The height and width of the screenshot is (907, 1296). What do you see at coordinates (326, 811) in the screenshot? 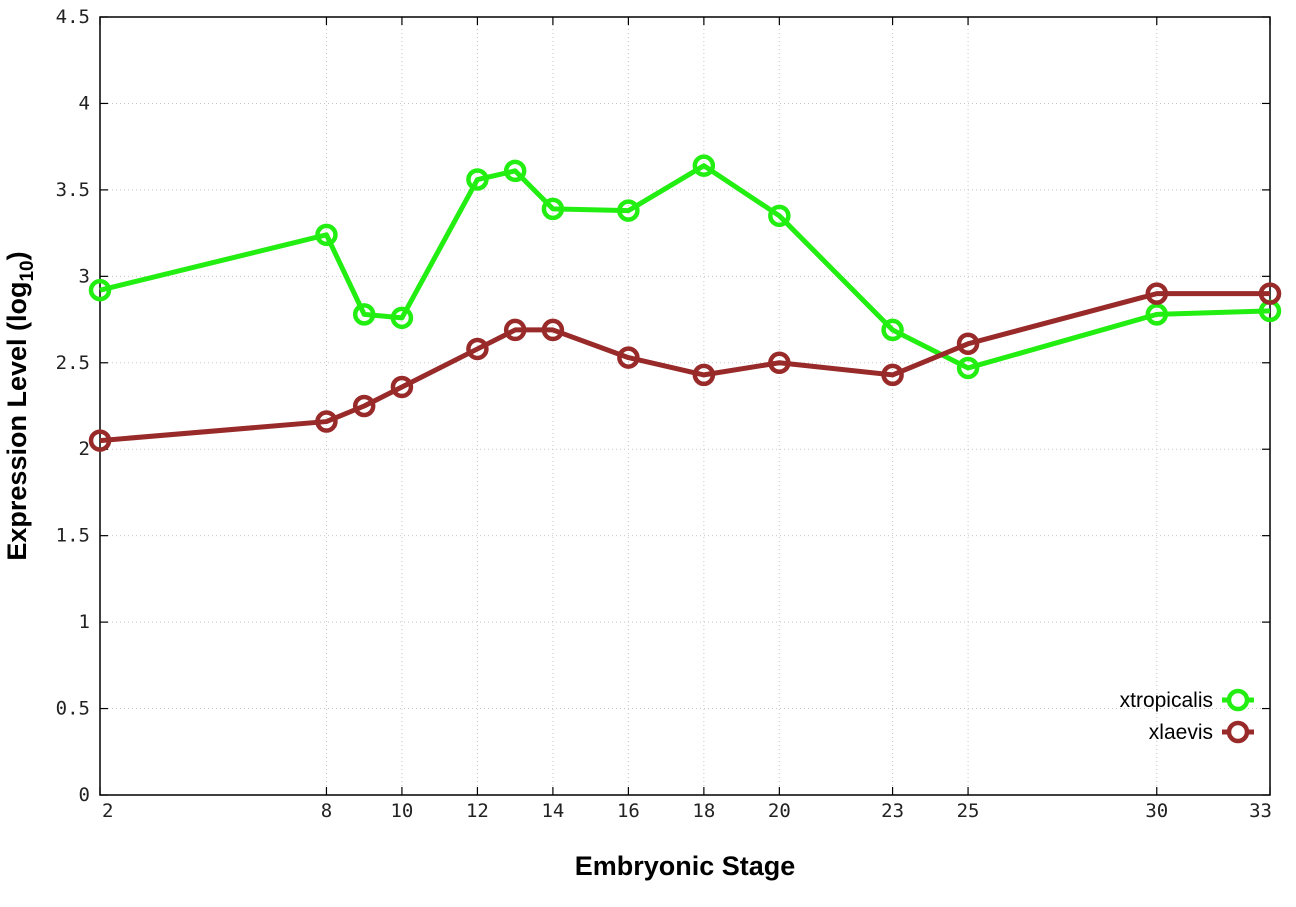
I see `x-tick-label: 8` at bounding box center [326, 811].